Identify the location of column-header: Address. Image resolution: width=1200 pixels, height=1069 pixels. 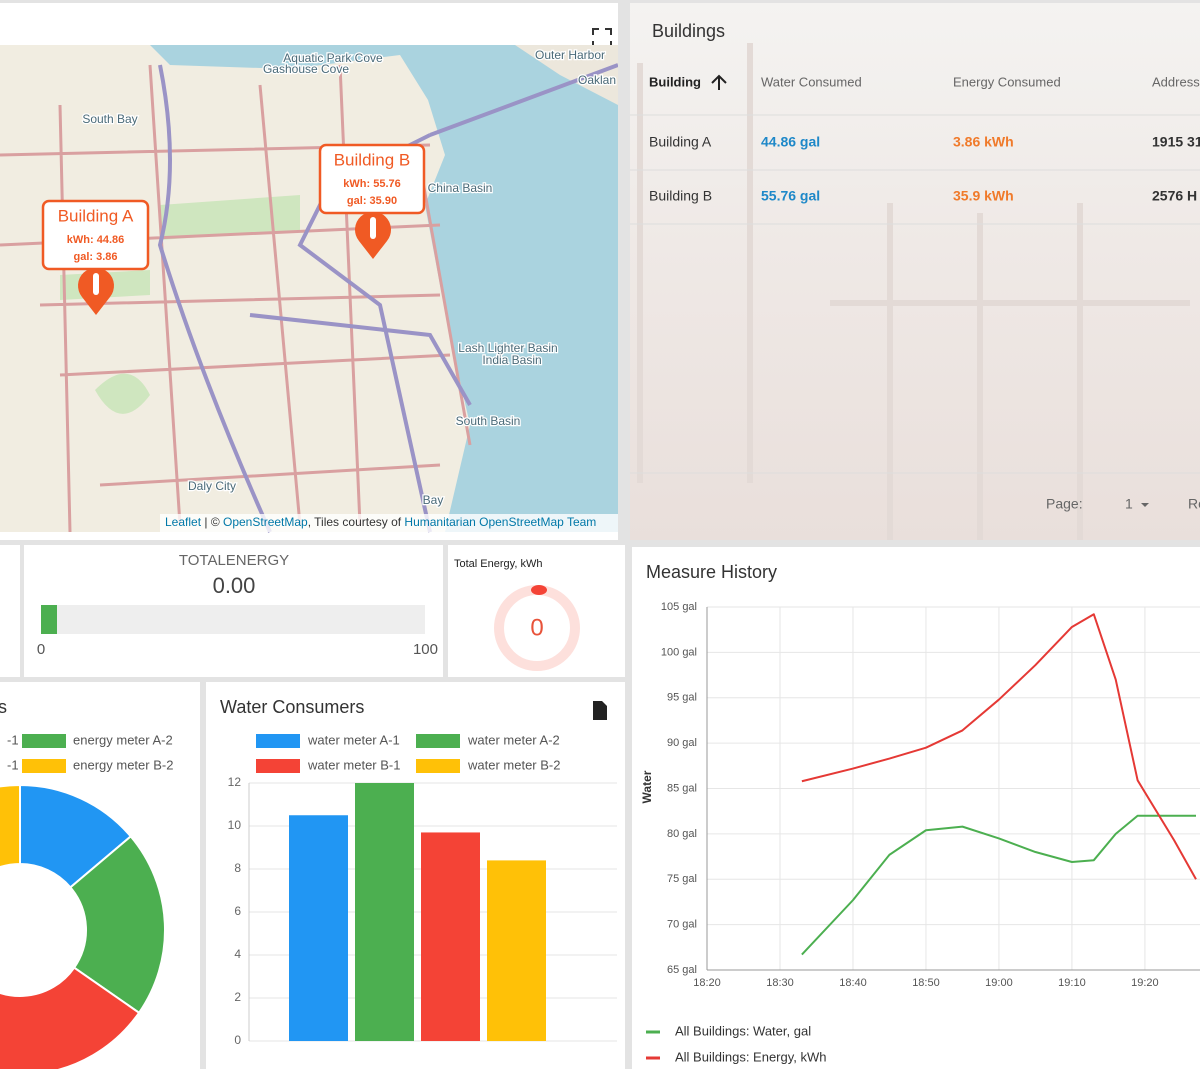
(1176, 81).